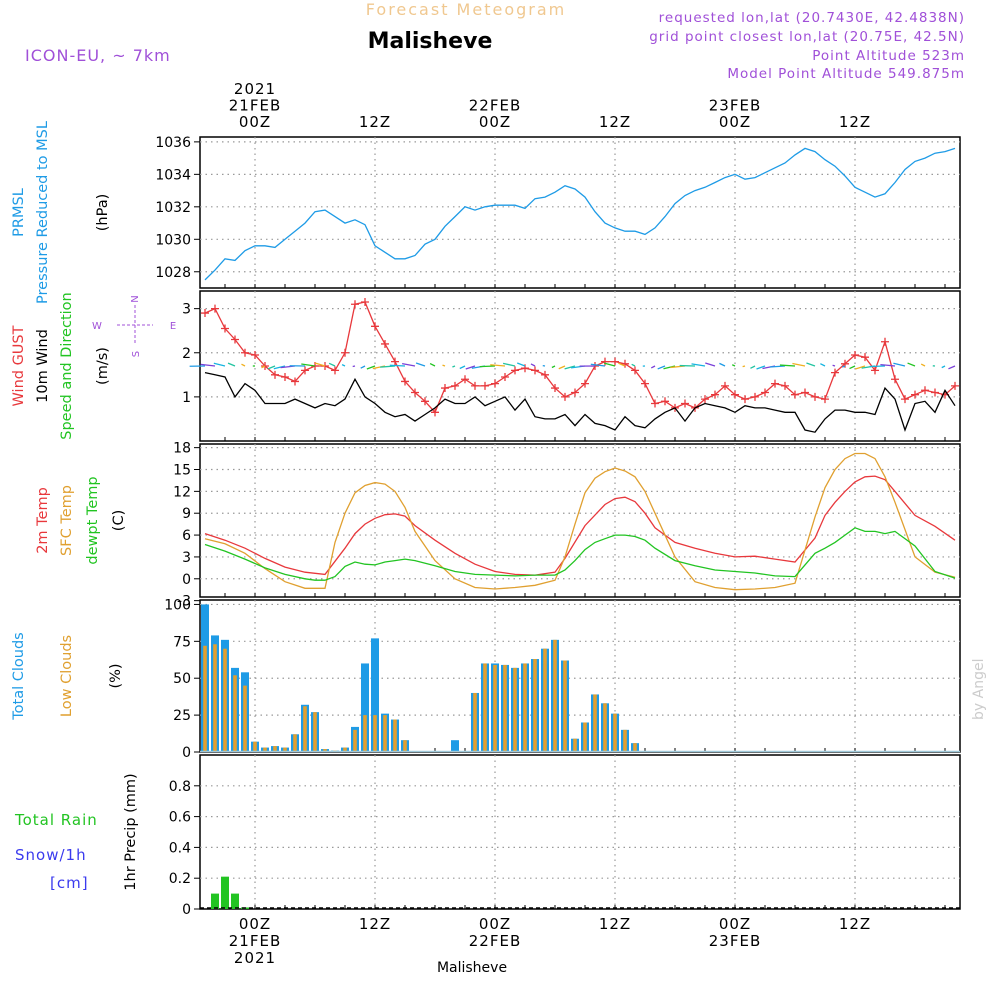 The image size is (1000, 1004). I want to click on compass-west: W, so click(97, 326).